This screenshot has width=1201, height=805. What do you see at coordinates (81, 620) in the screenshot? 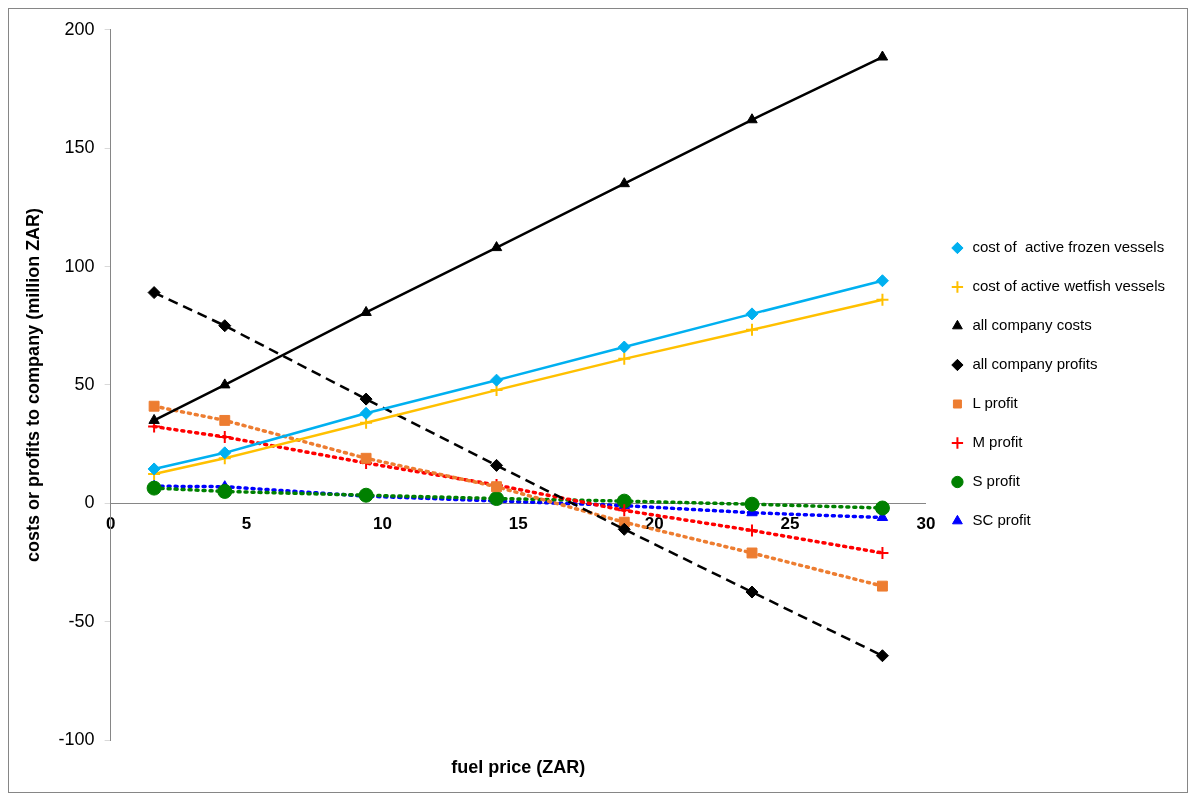
I see `y-tick-label: -50` at bounding box center [81, 620].